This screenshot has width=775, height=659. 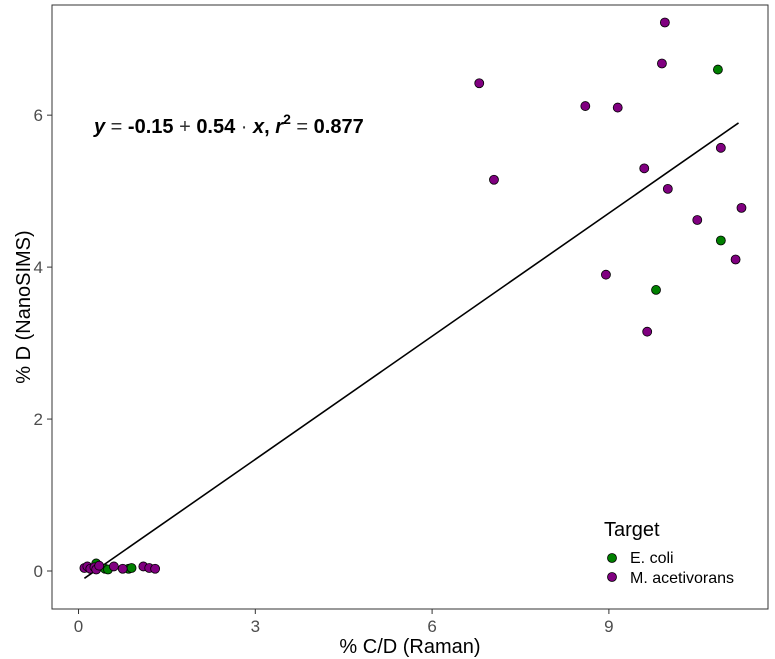 I want to click on eq-equals: =, so click(x=116, y=127).